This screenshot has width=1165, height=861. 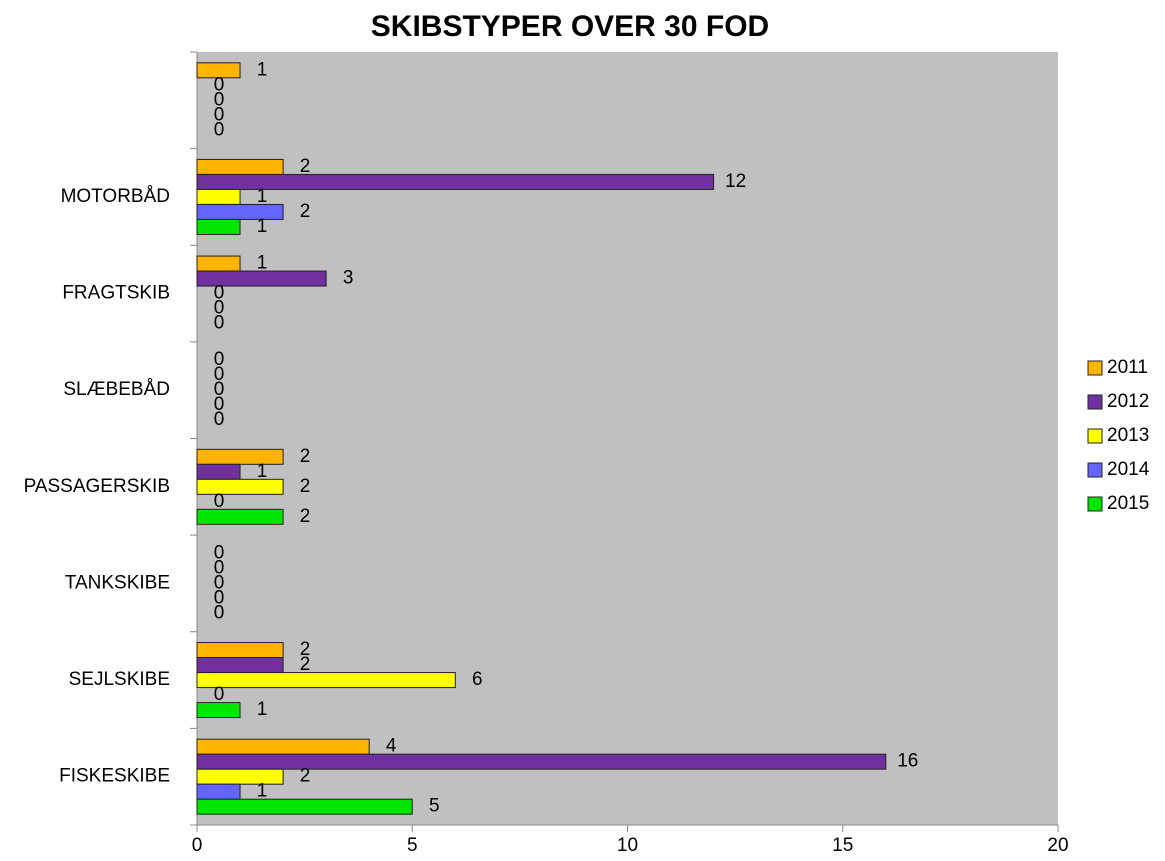 What do you see at coordinates (1128, 401) in the screenshot?
I see `legend-label: 2012` at bounding box center [1128, 401].